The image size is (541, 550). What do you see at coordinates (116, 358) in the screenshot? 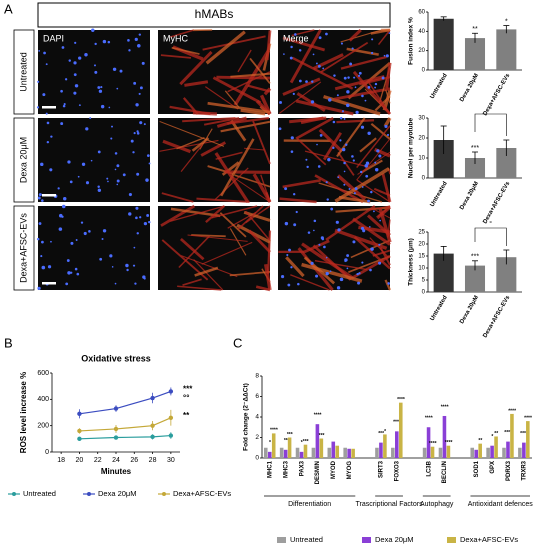
I see `chart-title: Oxidative stress` at bounding box center [116, 358].